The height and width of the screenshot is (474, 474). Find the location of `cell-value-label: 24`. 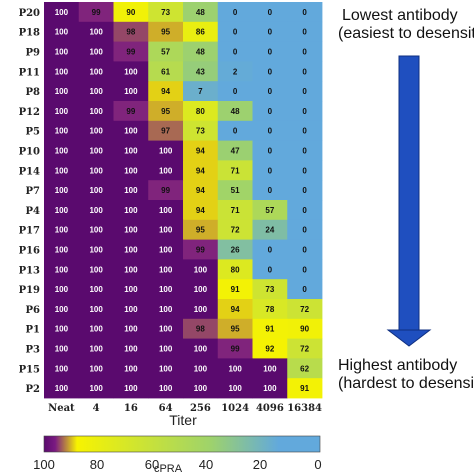

cell-value-label: 24 is located at coordinates (269, 230).